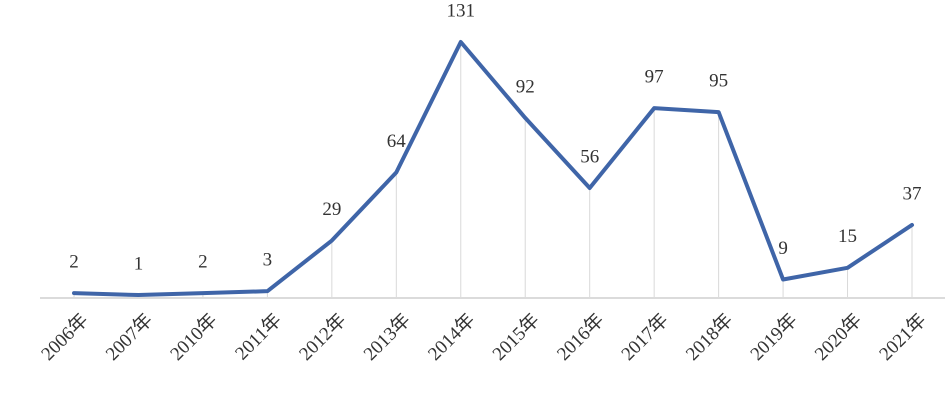  Describe the element at coordinates (461, 10) in the screenshot. I see `data-label: 131` at that location.